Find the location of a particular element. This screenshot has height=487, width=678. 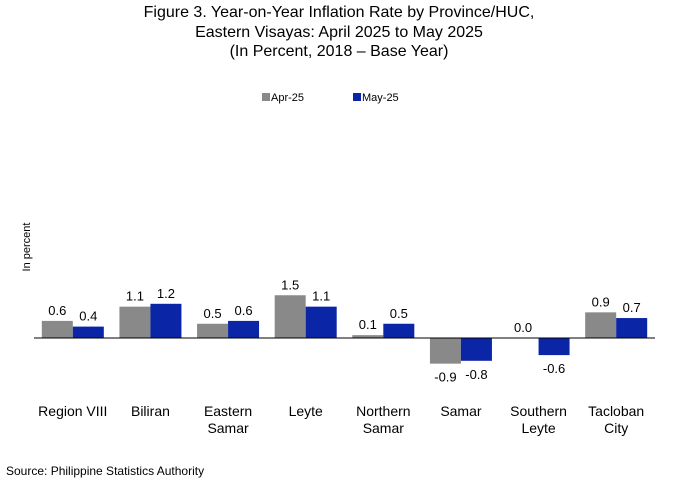

category-label-1: Biliran is located at coordinates (150, 411).